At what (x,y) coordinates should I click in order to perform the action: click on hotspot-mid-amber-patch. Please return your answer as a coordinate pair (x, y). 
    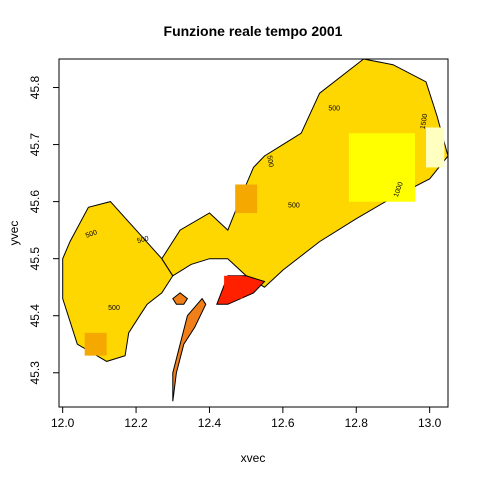
    Looking at the image, I should click on (246, 198).